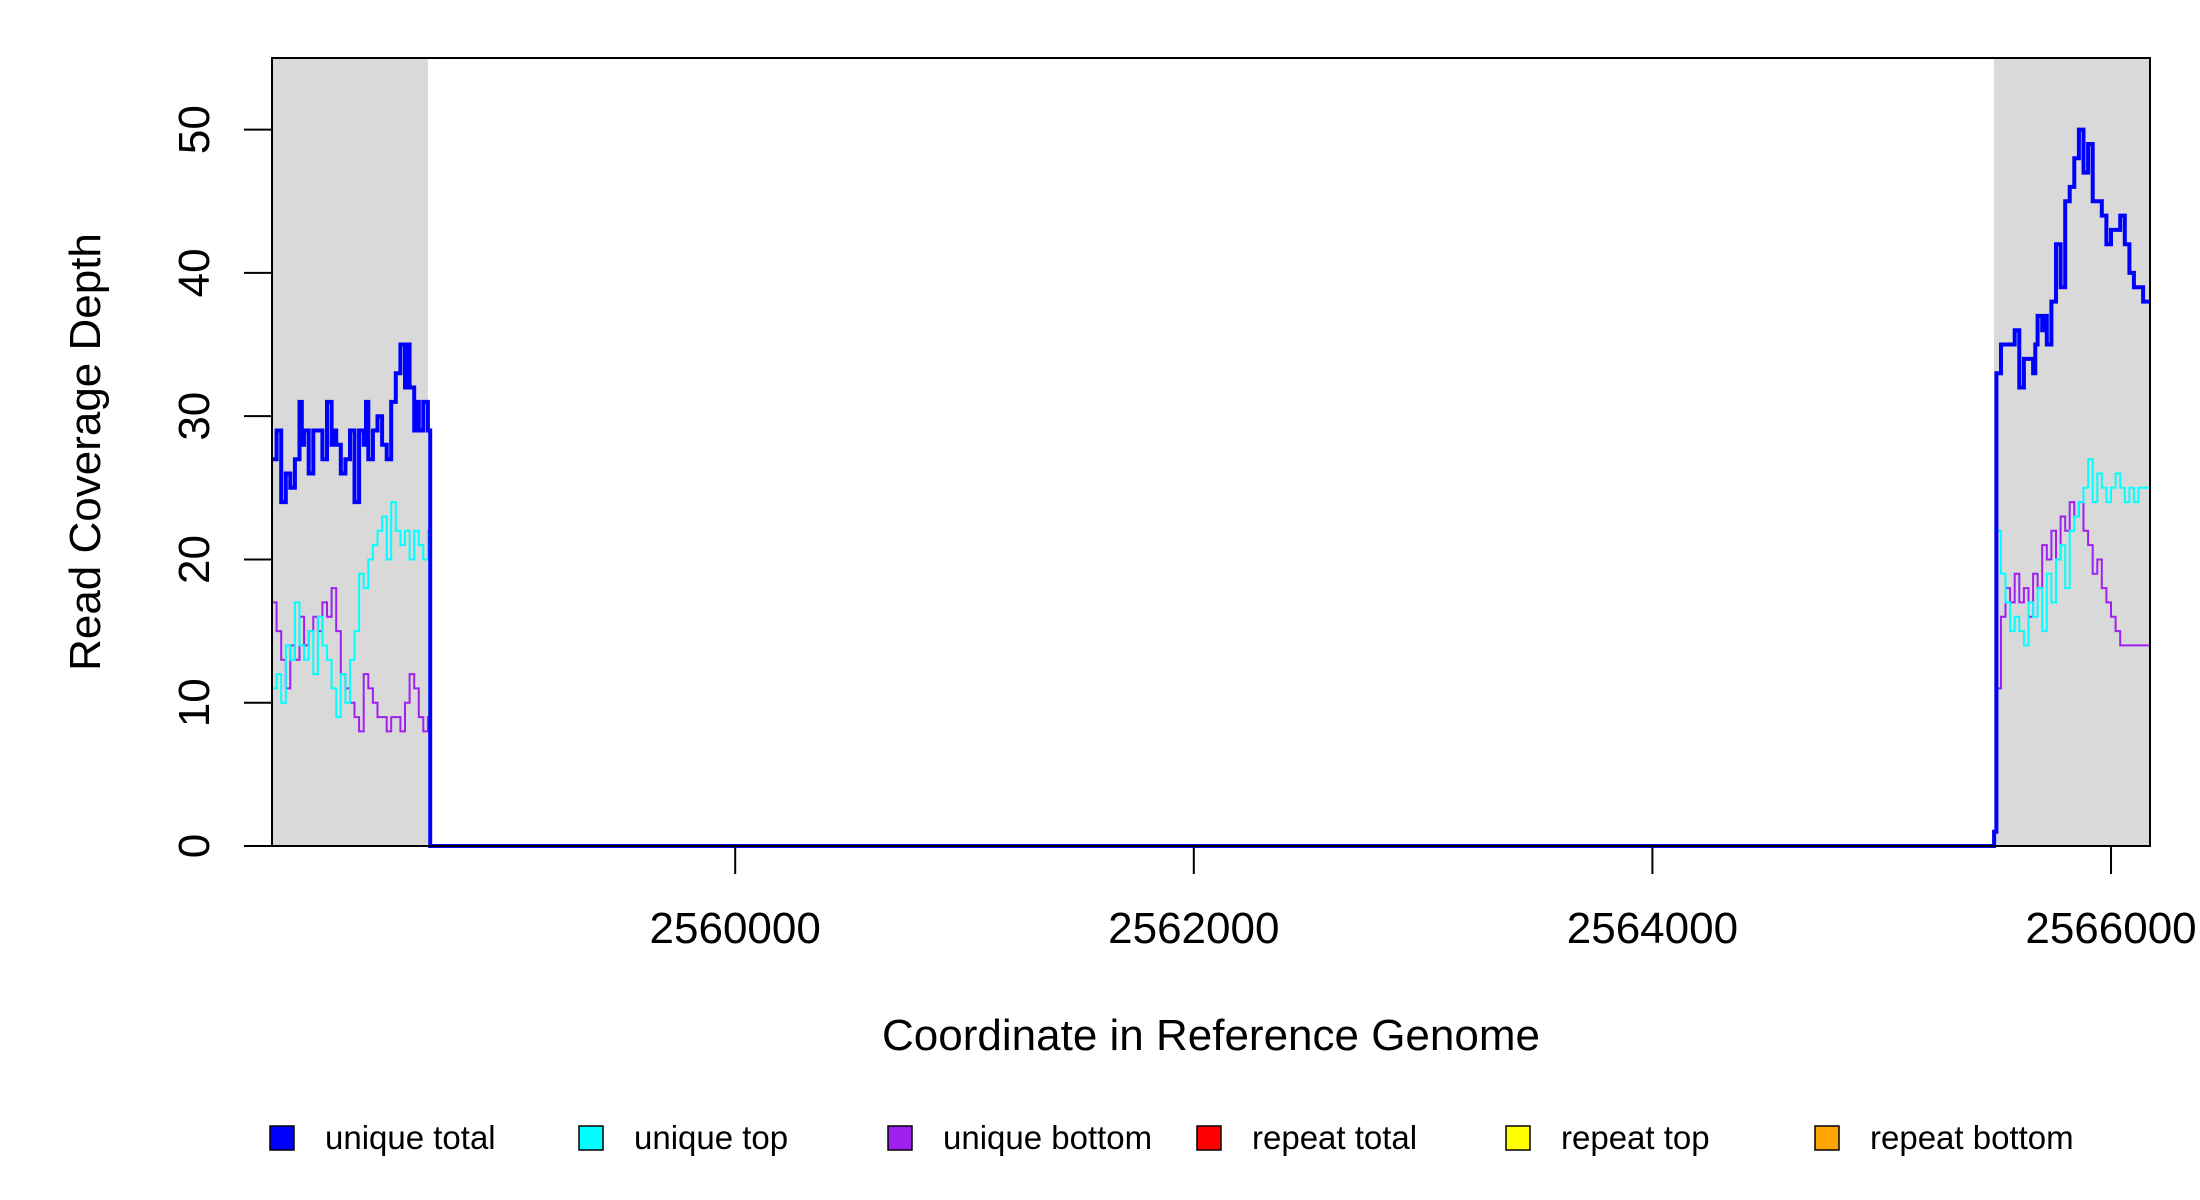 This screenshot has width=2200, height=1200. What do you see at coordinates (1652, 928) in the screenshot?
I see `x-tick-label: 2564000` at bounding box center [1652, 928].